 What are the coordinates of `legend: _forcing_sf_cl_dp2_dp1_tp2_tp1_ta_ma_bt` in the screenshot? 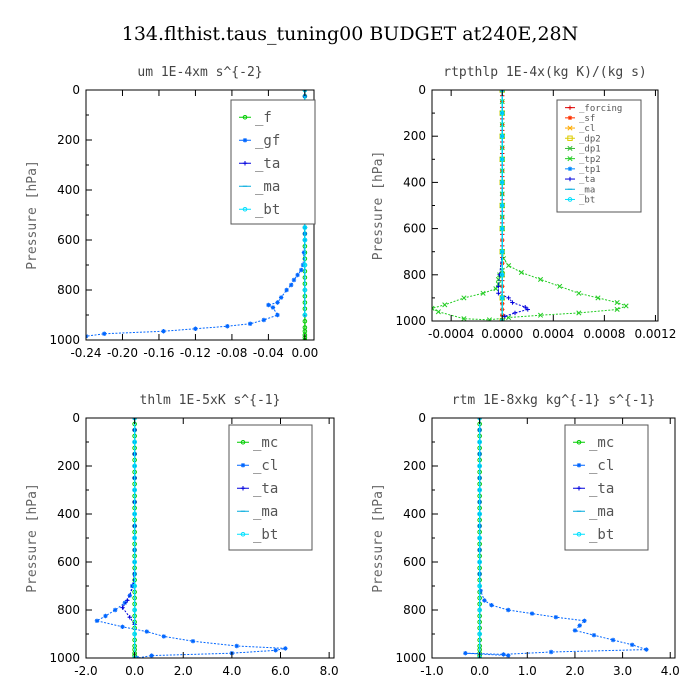 It's located at (599, 156).